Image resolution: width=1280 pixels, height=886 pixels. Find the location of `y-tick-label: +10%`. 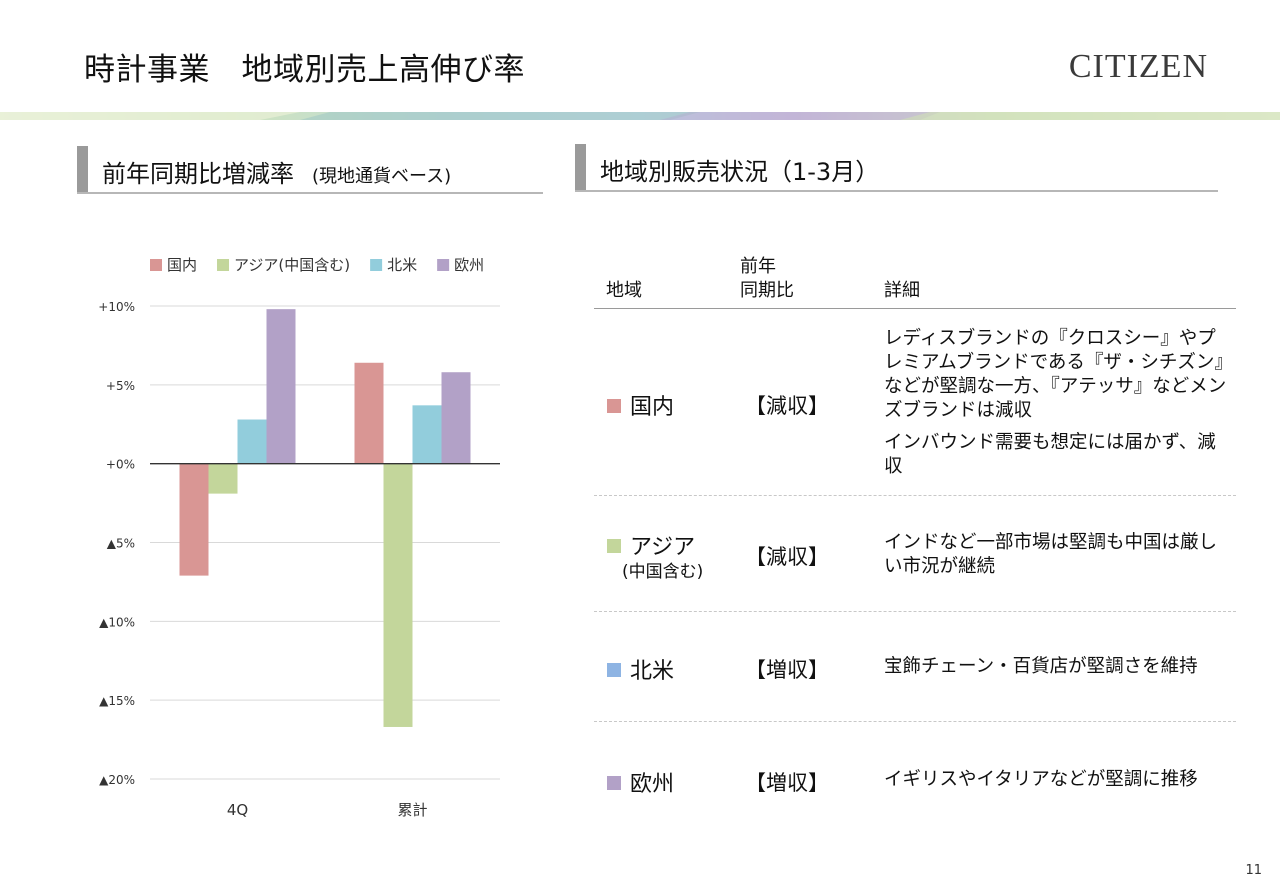

y-tick-label: +10% is located at coordinates (116, 307).